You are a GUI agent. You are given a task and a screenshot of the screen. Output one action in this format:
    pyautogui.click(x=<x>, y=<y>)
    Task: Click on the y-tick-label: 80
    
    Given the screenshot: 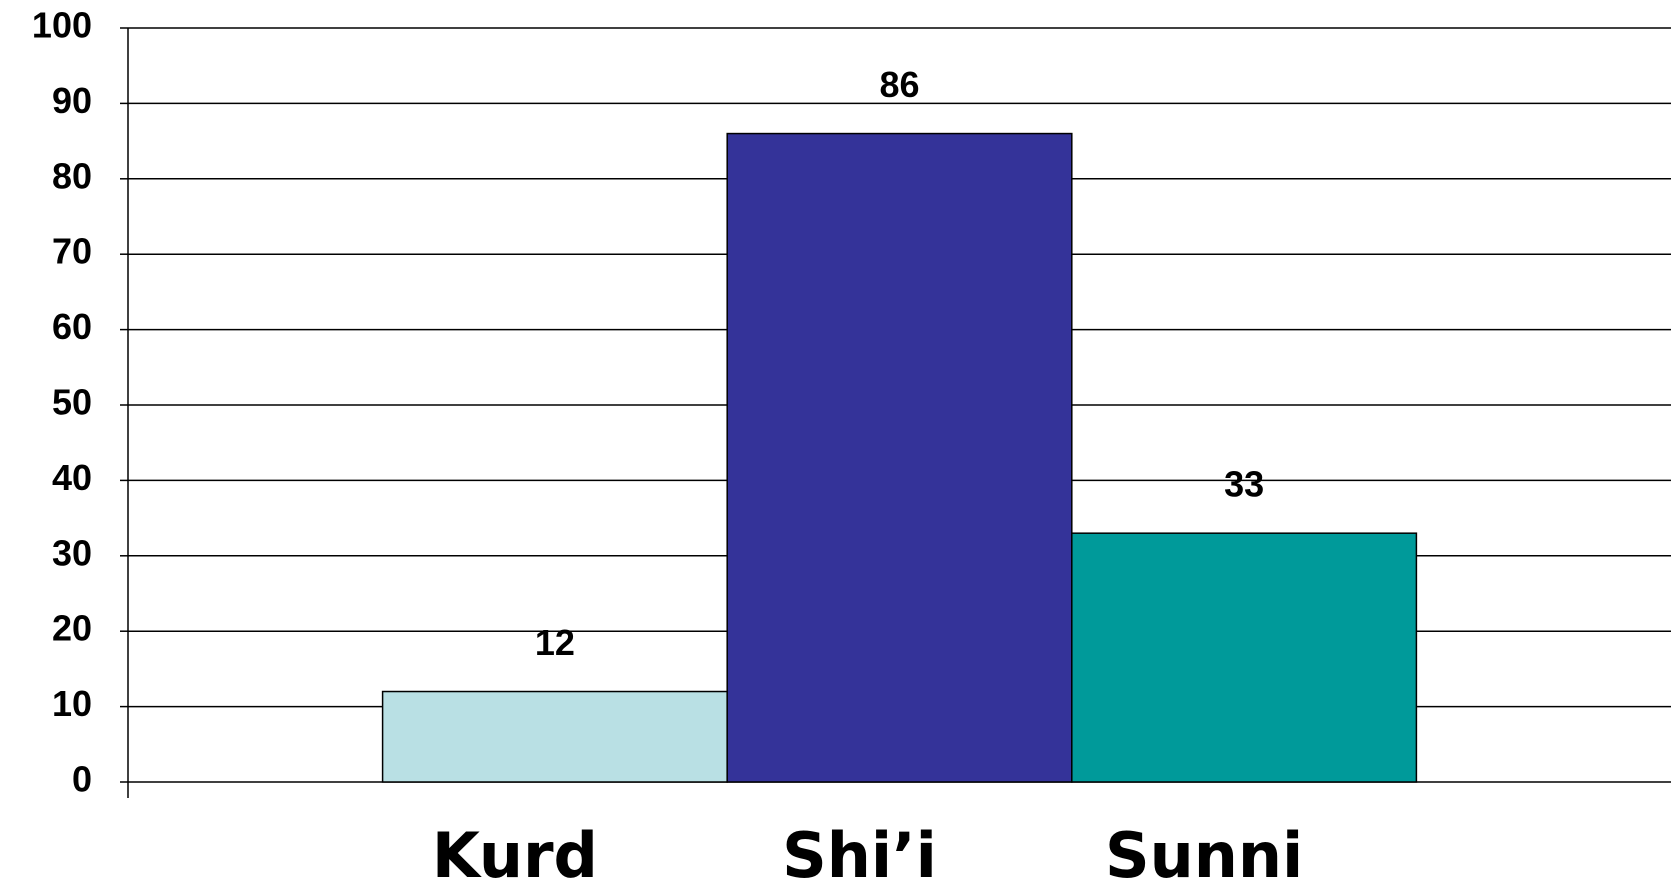 What is the action you would take?
    pyautogui.click(x=72, y=175)
    